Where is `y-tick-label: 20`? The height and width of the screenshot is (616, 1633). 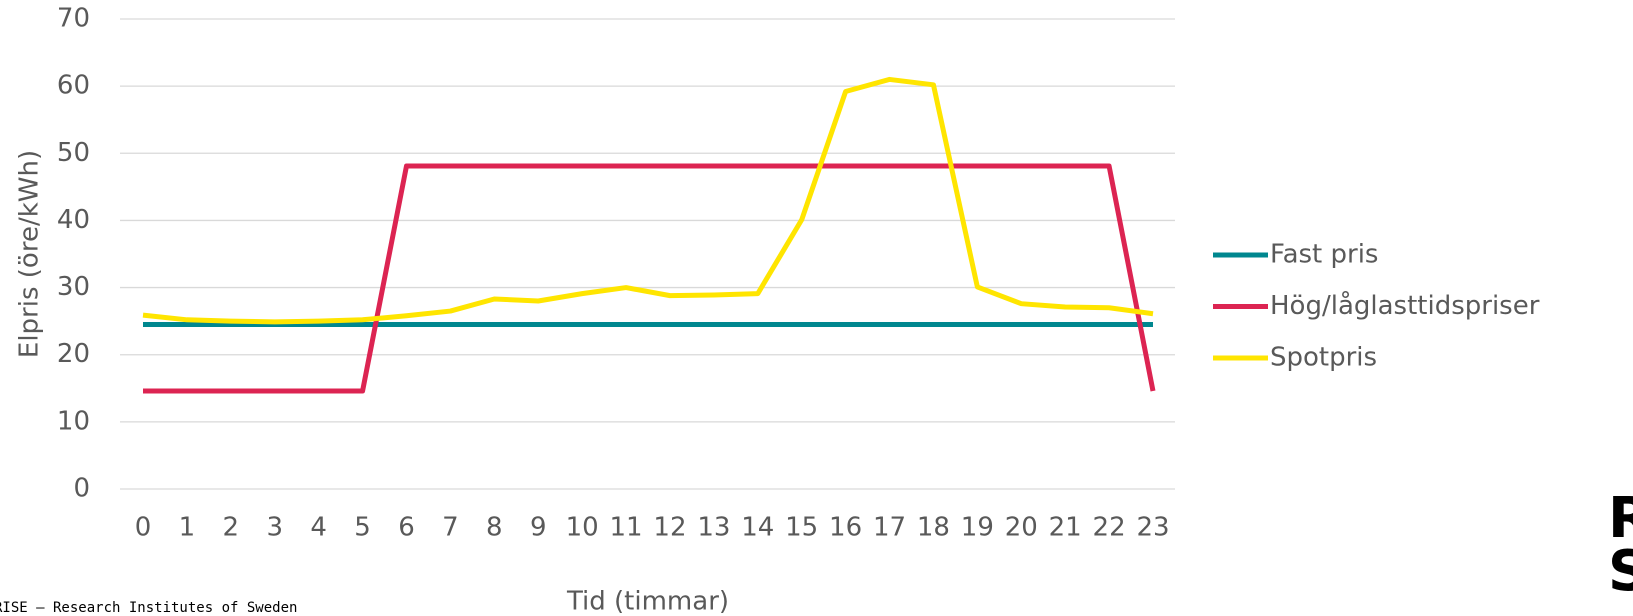 y-tick-label: 20 is located at coordinates (73, 354).